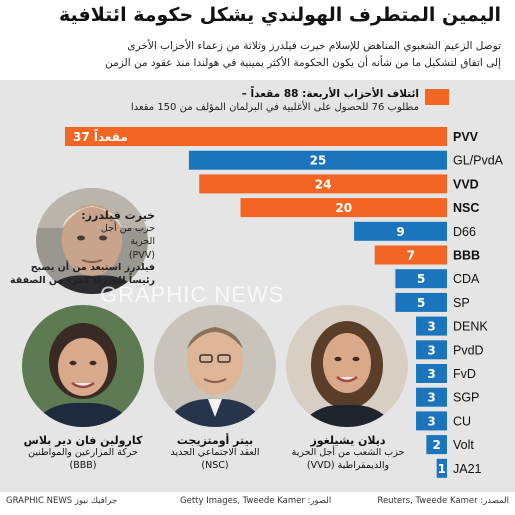 Image resolution: width=515 pixels, height=515 pixels. What do you see at coordinates (437, 97) in the screenshot?
I see `legend-swatch` at bounding box center [437, 97].